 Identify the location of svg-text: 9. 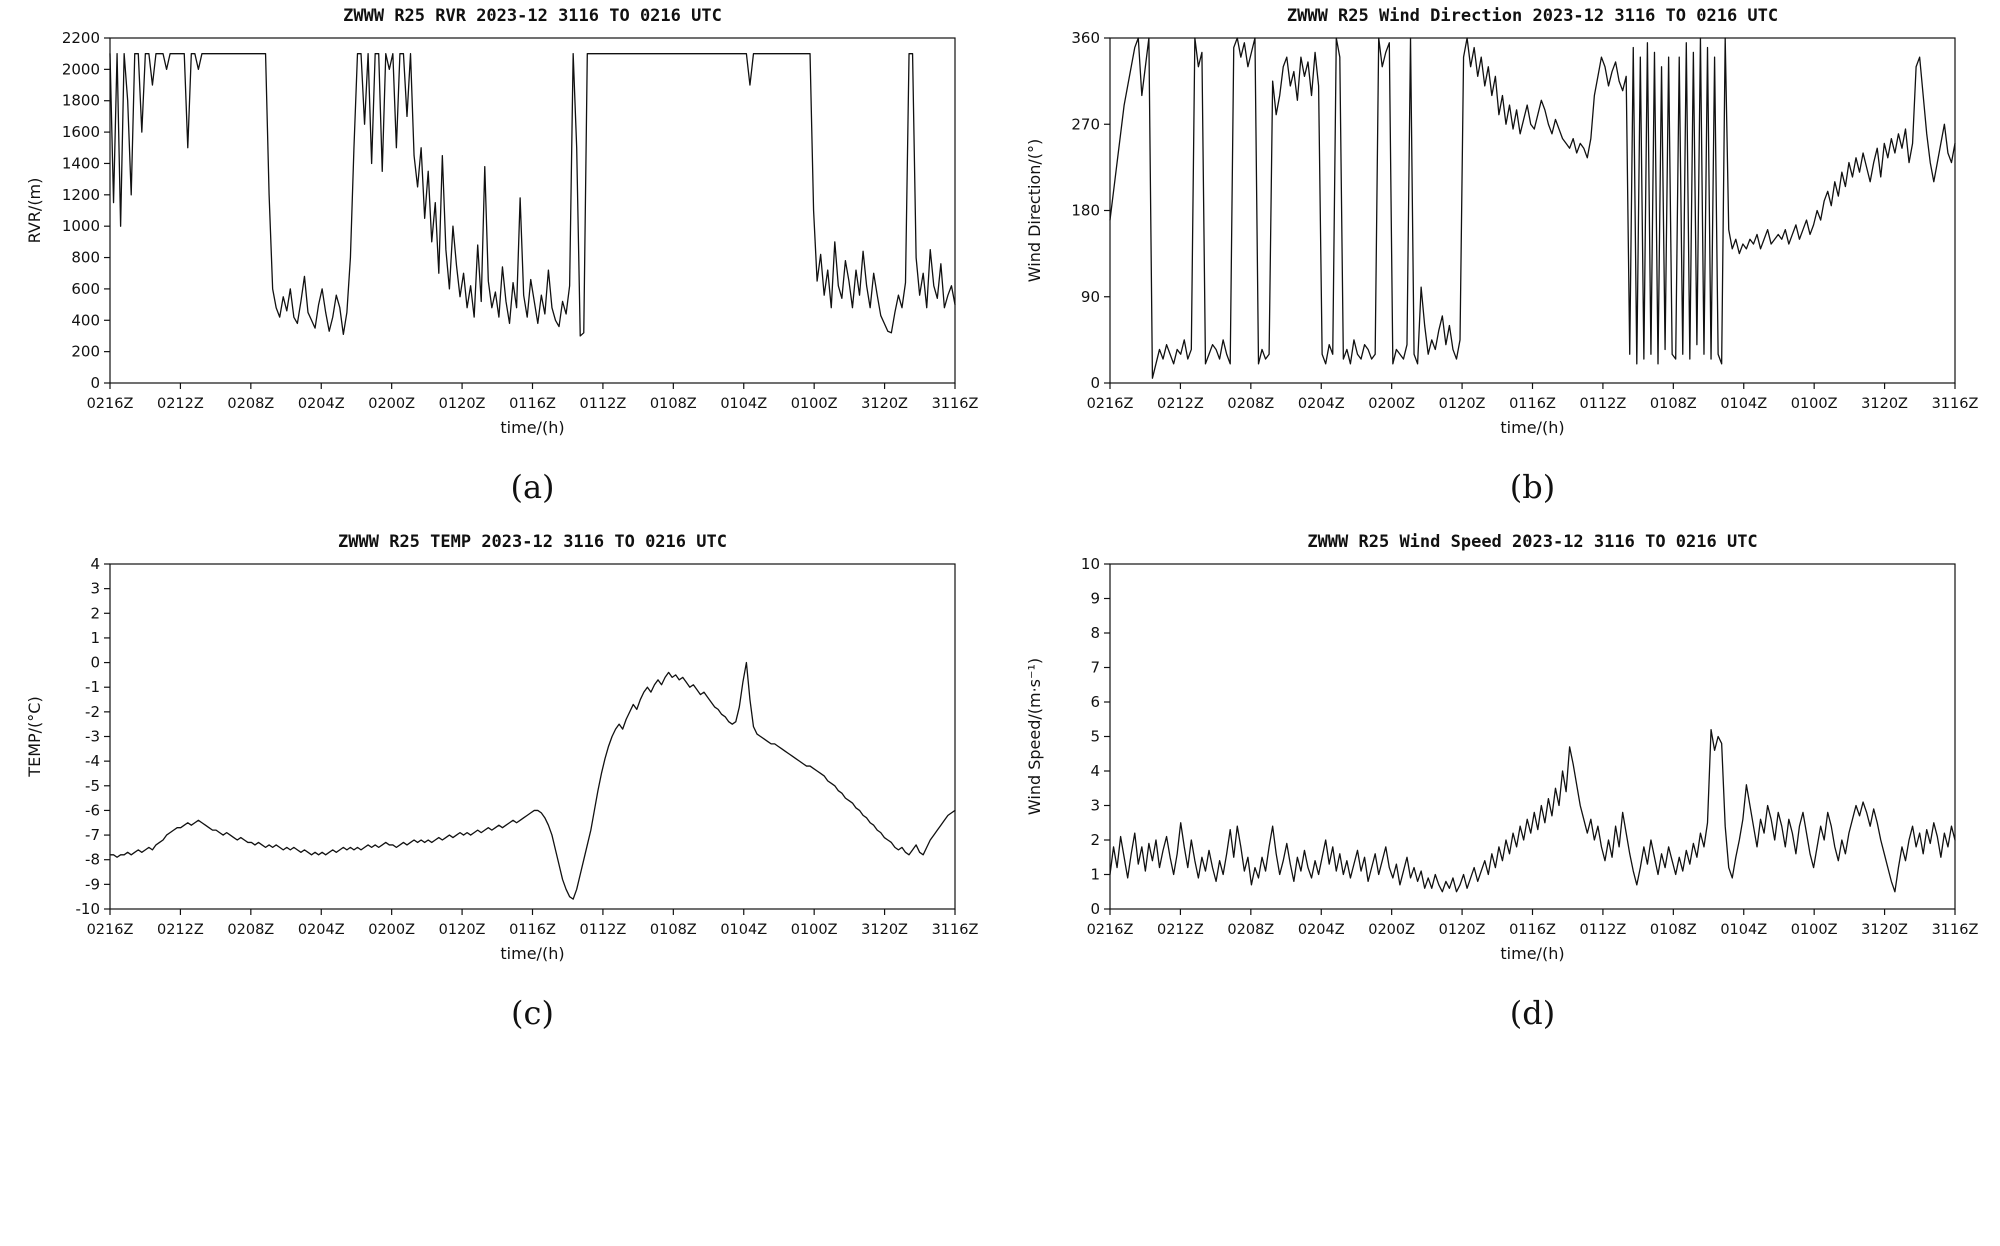
(1095, 599).